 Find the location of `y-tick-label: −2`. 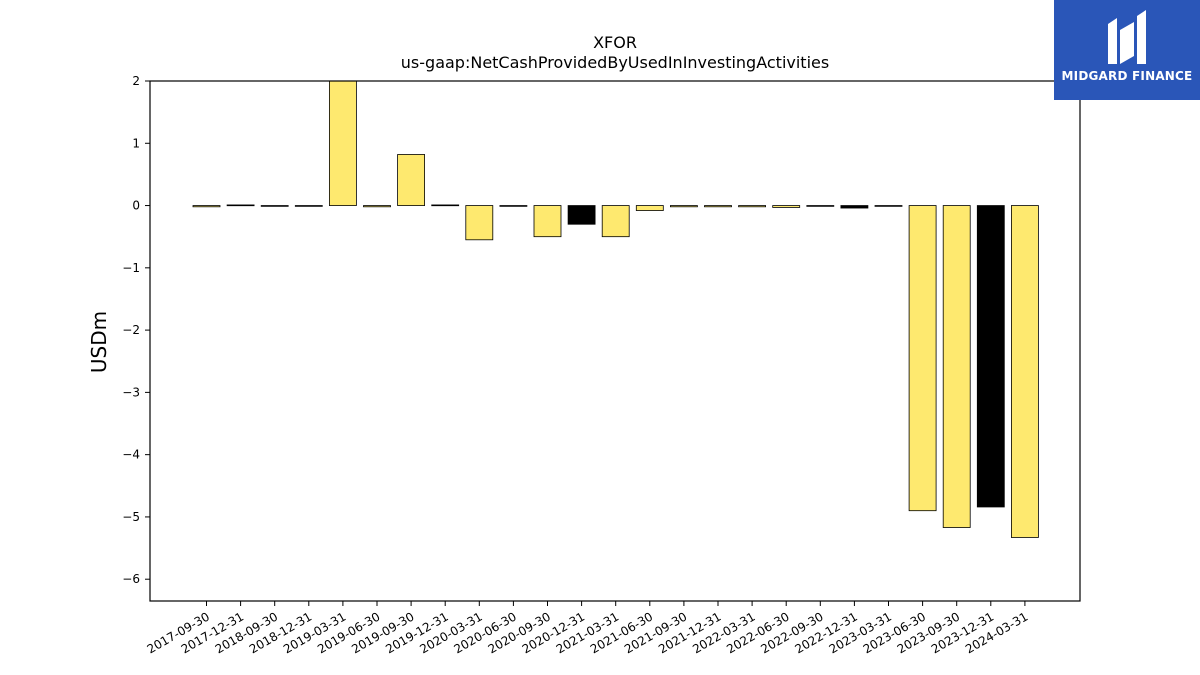

y-tick-label: −2 is located at coordinates (131, 330).